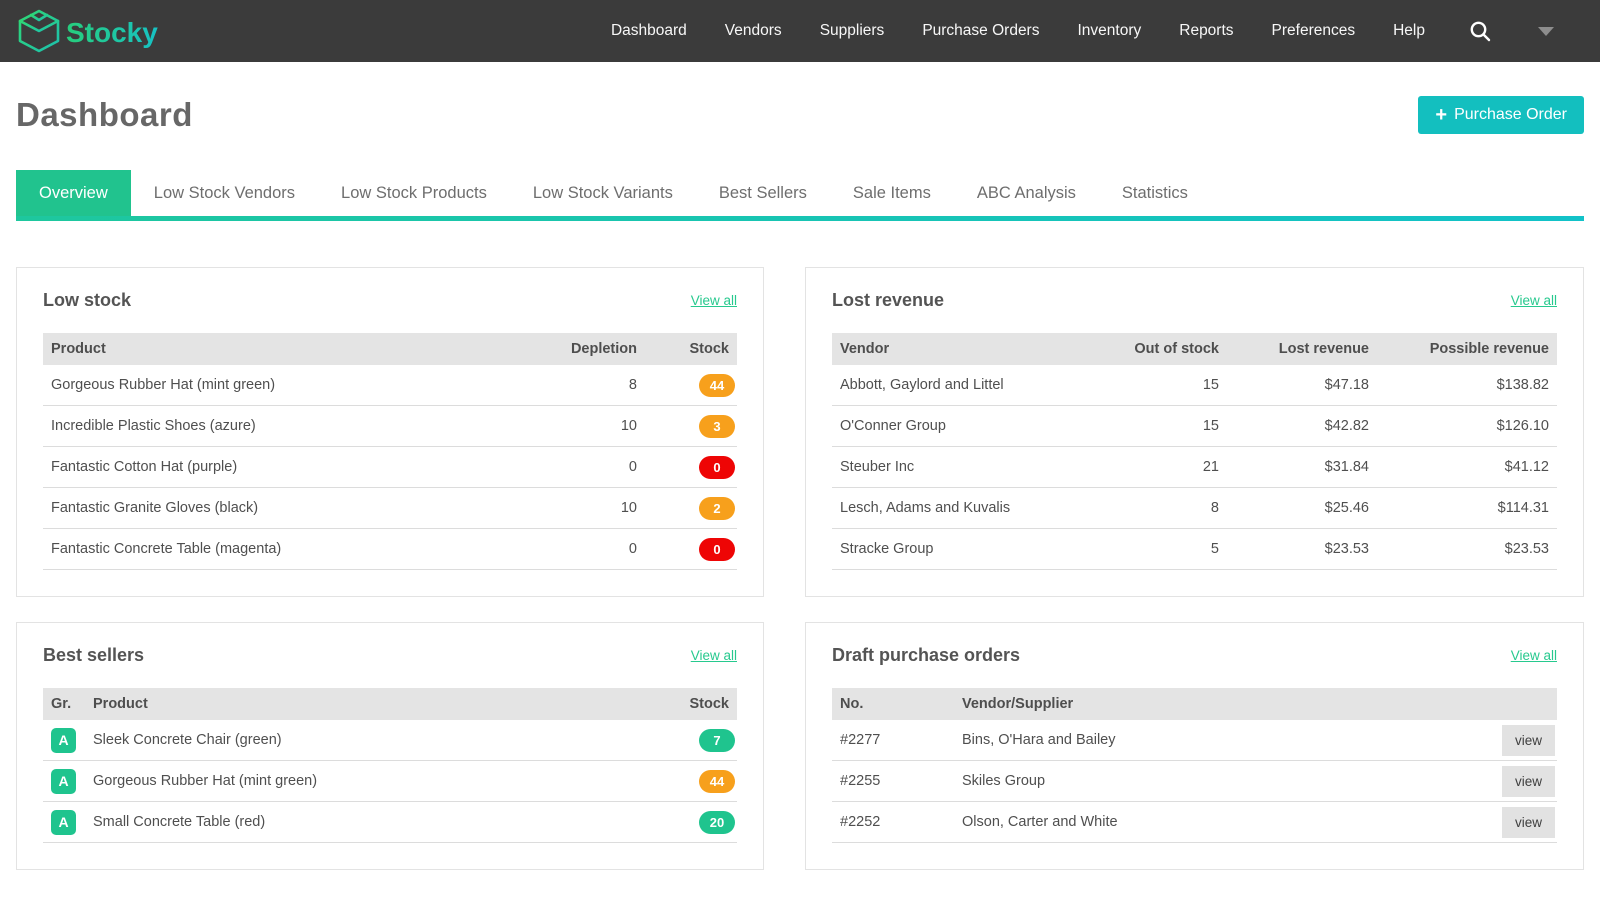 The height and width of the screenshot is (900, 1600). What do you see at coordinates (709, 349) in the screenshot?
I see `column-header: Stock` at bounding box center [709, 349].